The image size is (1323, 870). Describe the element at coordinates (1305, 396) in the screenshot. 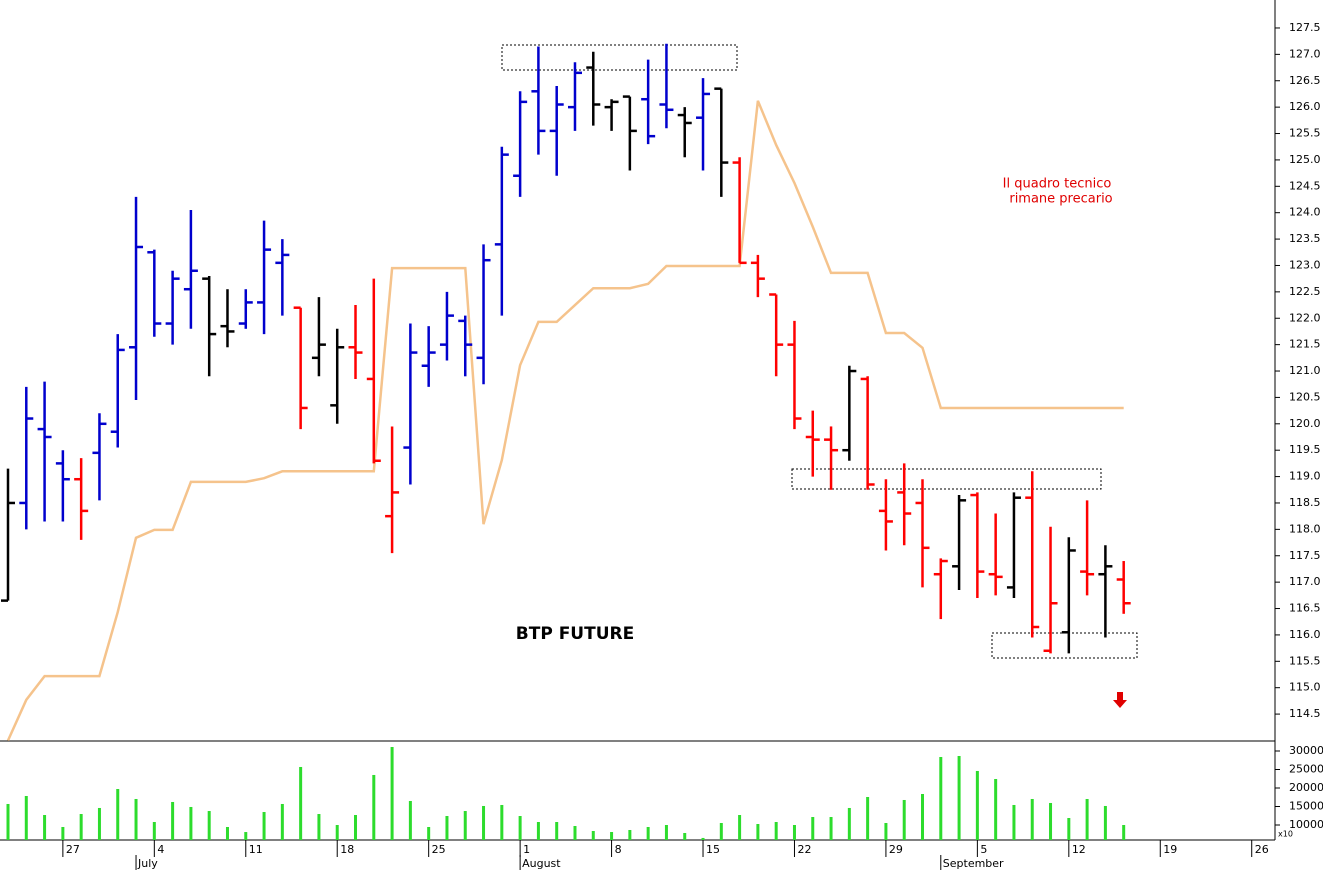

I see `y-tick-label: 120.5` at that location.